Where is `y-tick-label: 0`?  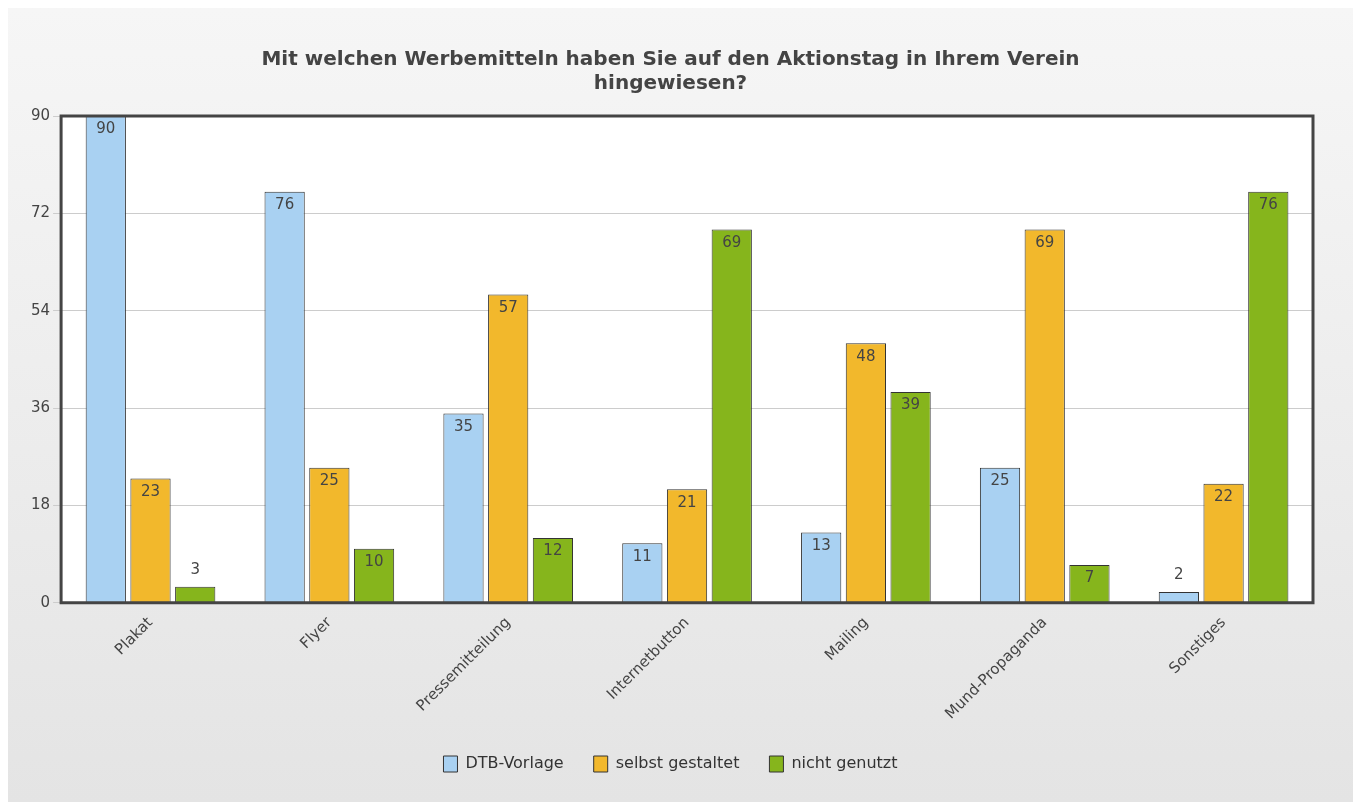
y-tick-label: 0 is located at coordinates (45, 601).